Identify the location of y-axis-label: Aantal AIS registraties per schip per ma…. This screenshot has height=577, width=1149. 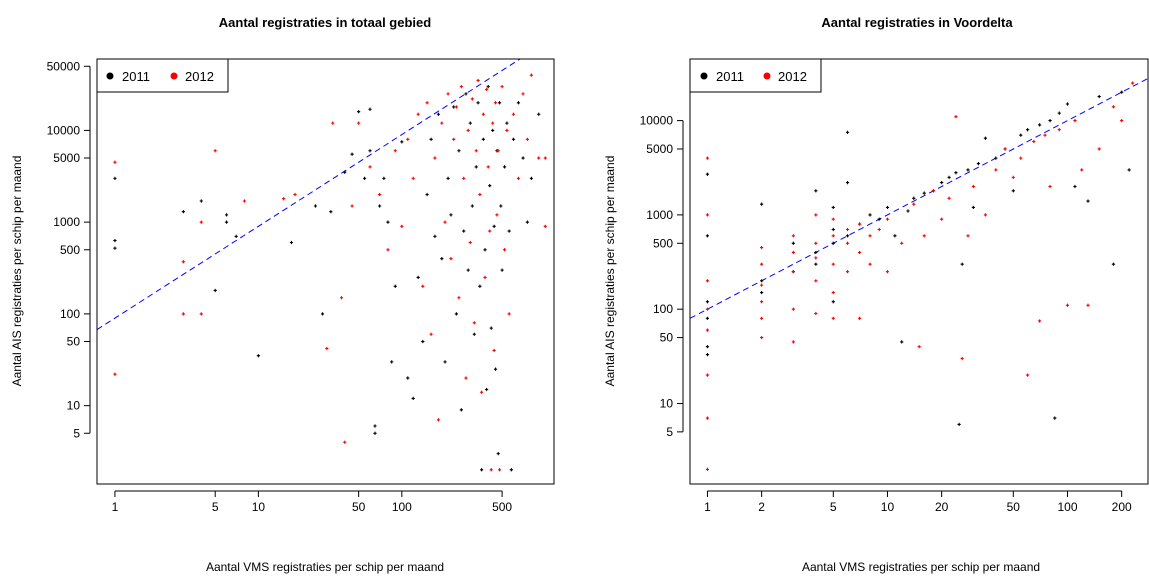
(17, 271).